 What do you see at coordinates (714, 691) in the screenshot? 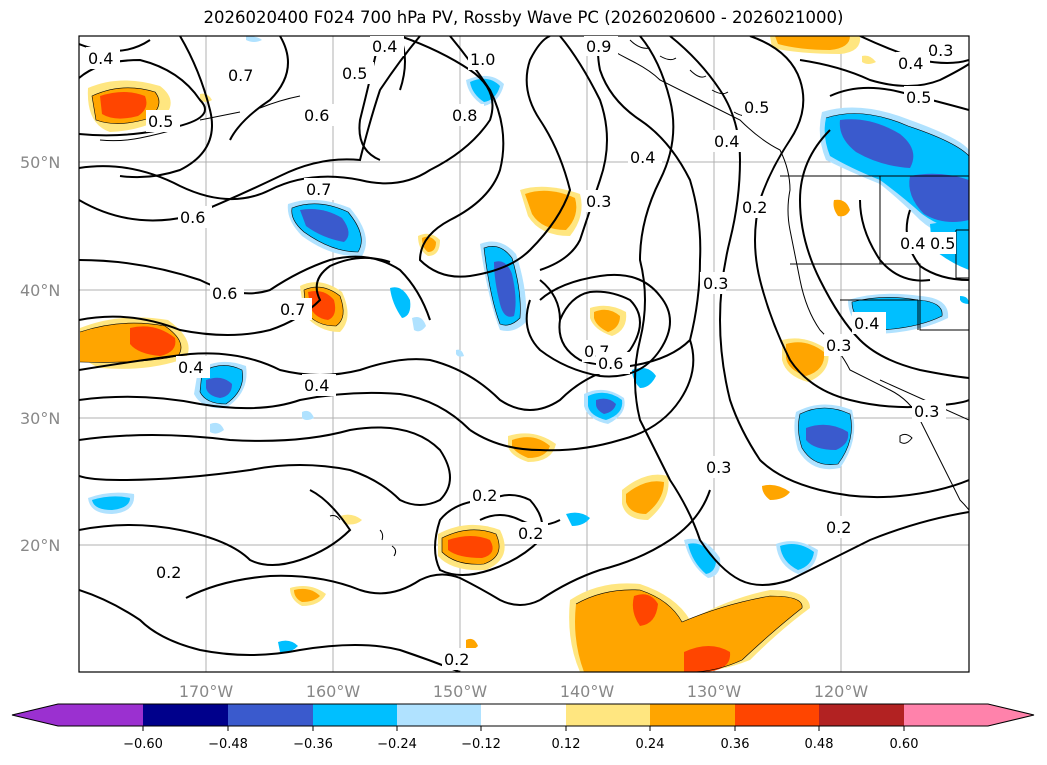
I see `lon-label-130w: 130°W` at bounding box center [714, 691].